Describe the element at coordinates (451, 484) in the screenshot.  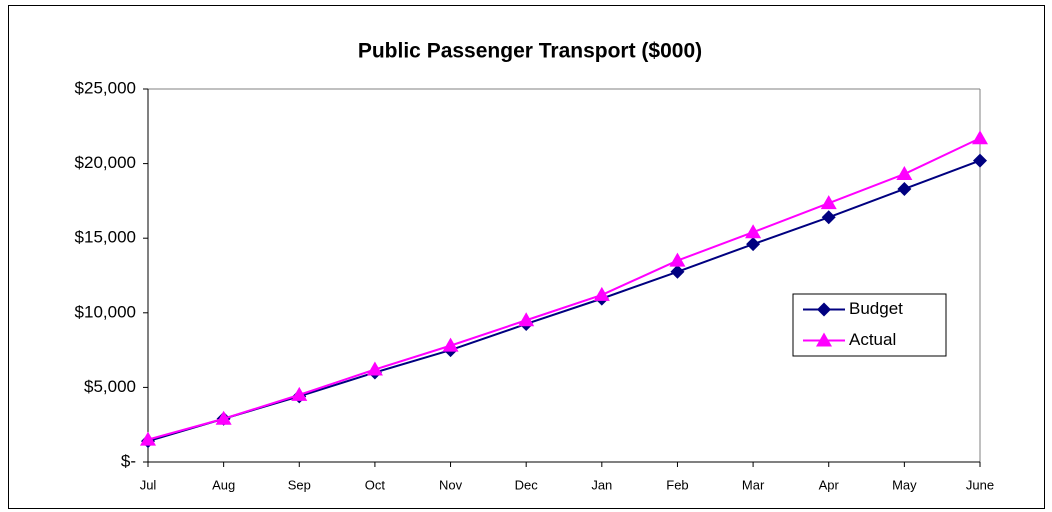
I see `x-tick-label: Nov` at that location.